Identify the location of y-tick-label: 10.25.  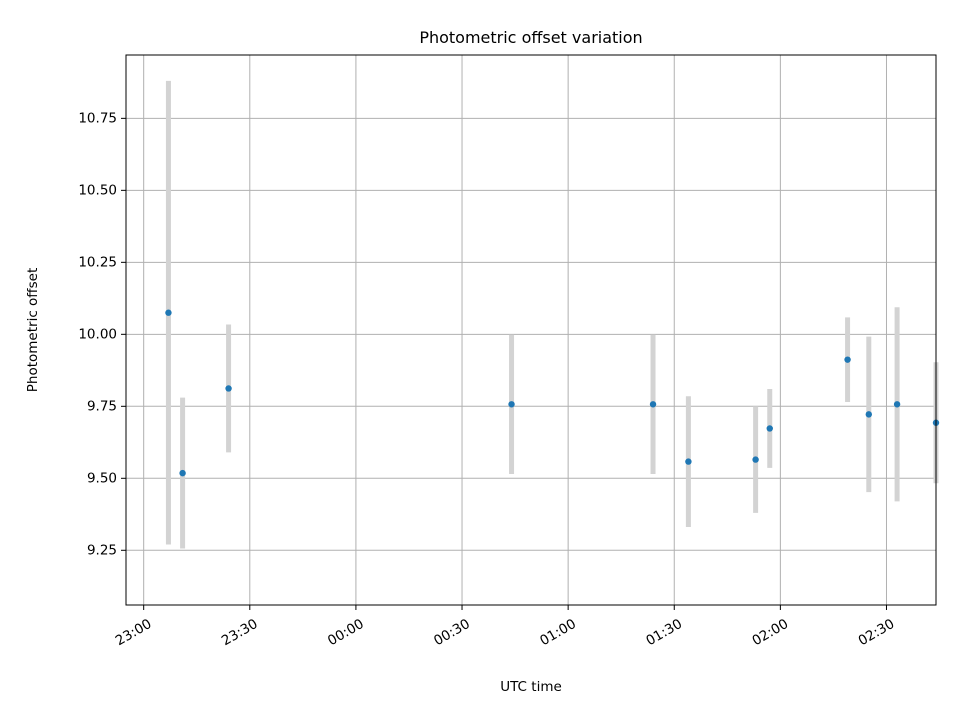
(97, 262).